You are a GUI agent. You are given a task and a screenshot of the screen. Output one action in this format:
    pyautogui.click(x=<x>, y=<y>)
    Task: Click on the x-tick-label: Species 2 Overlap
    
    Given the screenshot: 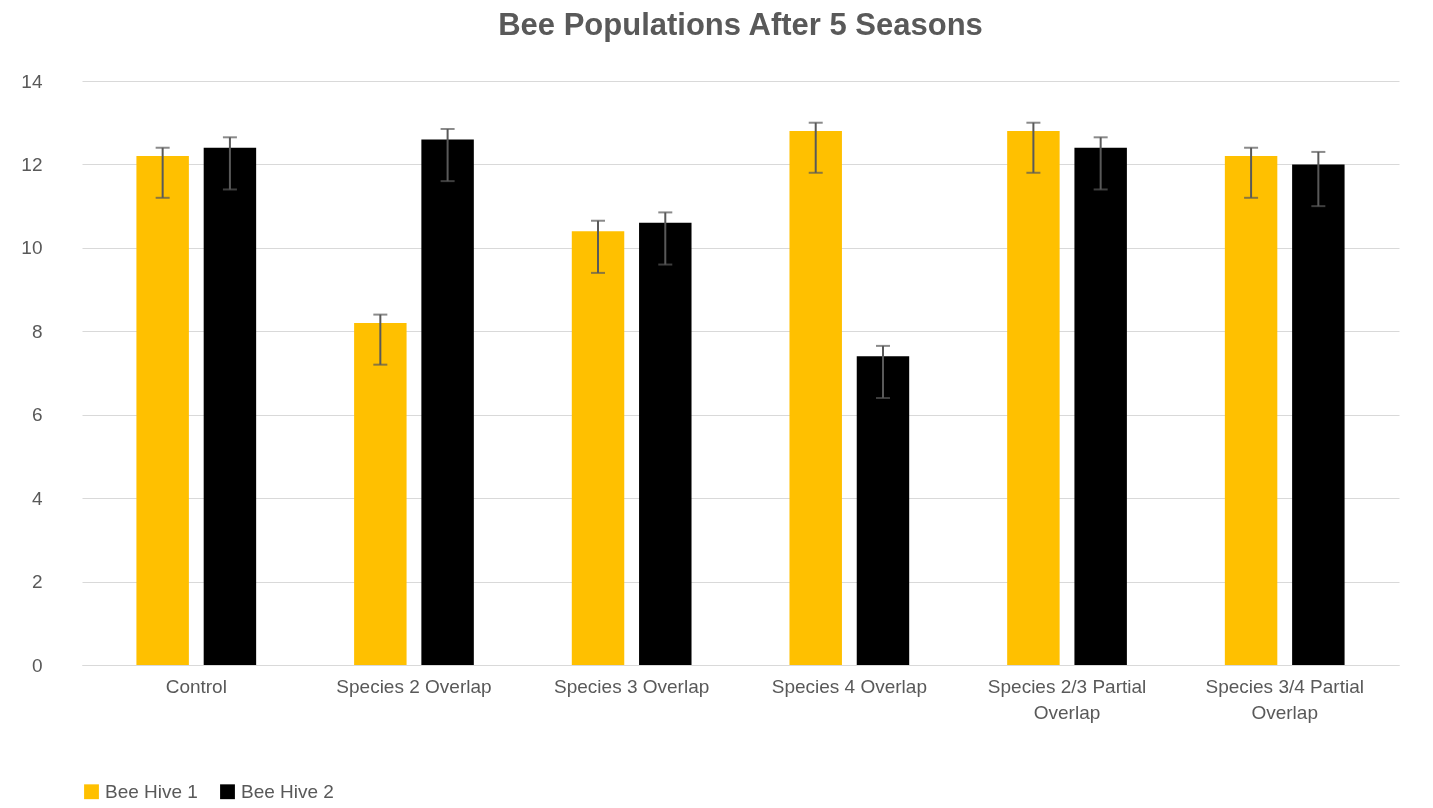 What is the action you would take?
    pyautogui.click(x=414, y=686)
    